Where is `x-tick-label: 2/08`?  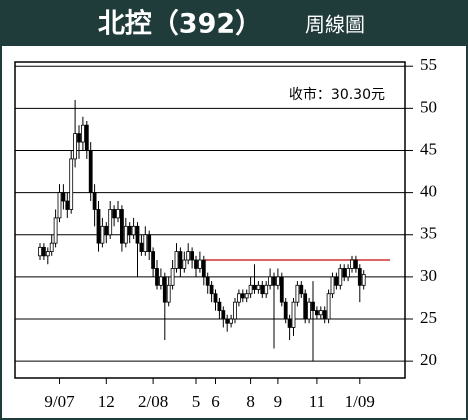 x-tick-label: 2/08 is located at coordinates (153, 401).